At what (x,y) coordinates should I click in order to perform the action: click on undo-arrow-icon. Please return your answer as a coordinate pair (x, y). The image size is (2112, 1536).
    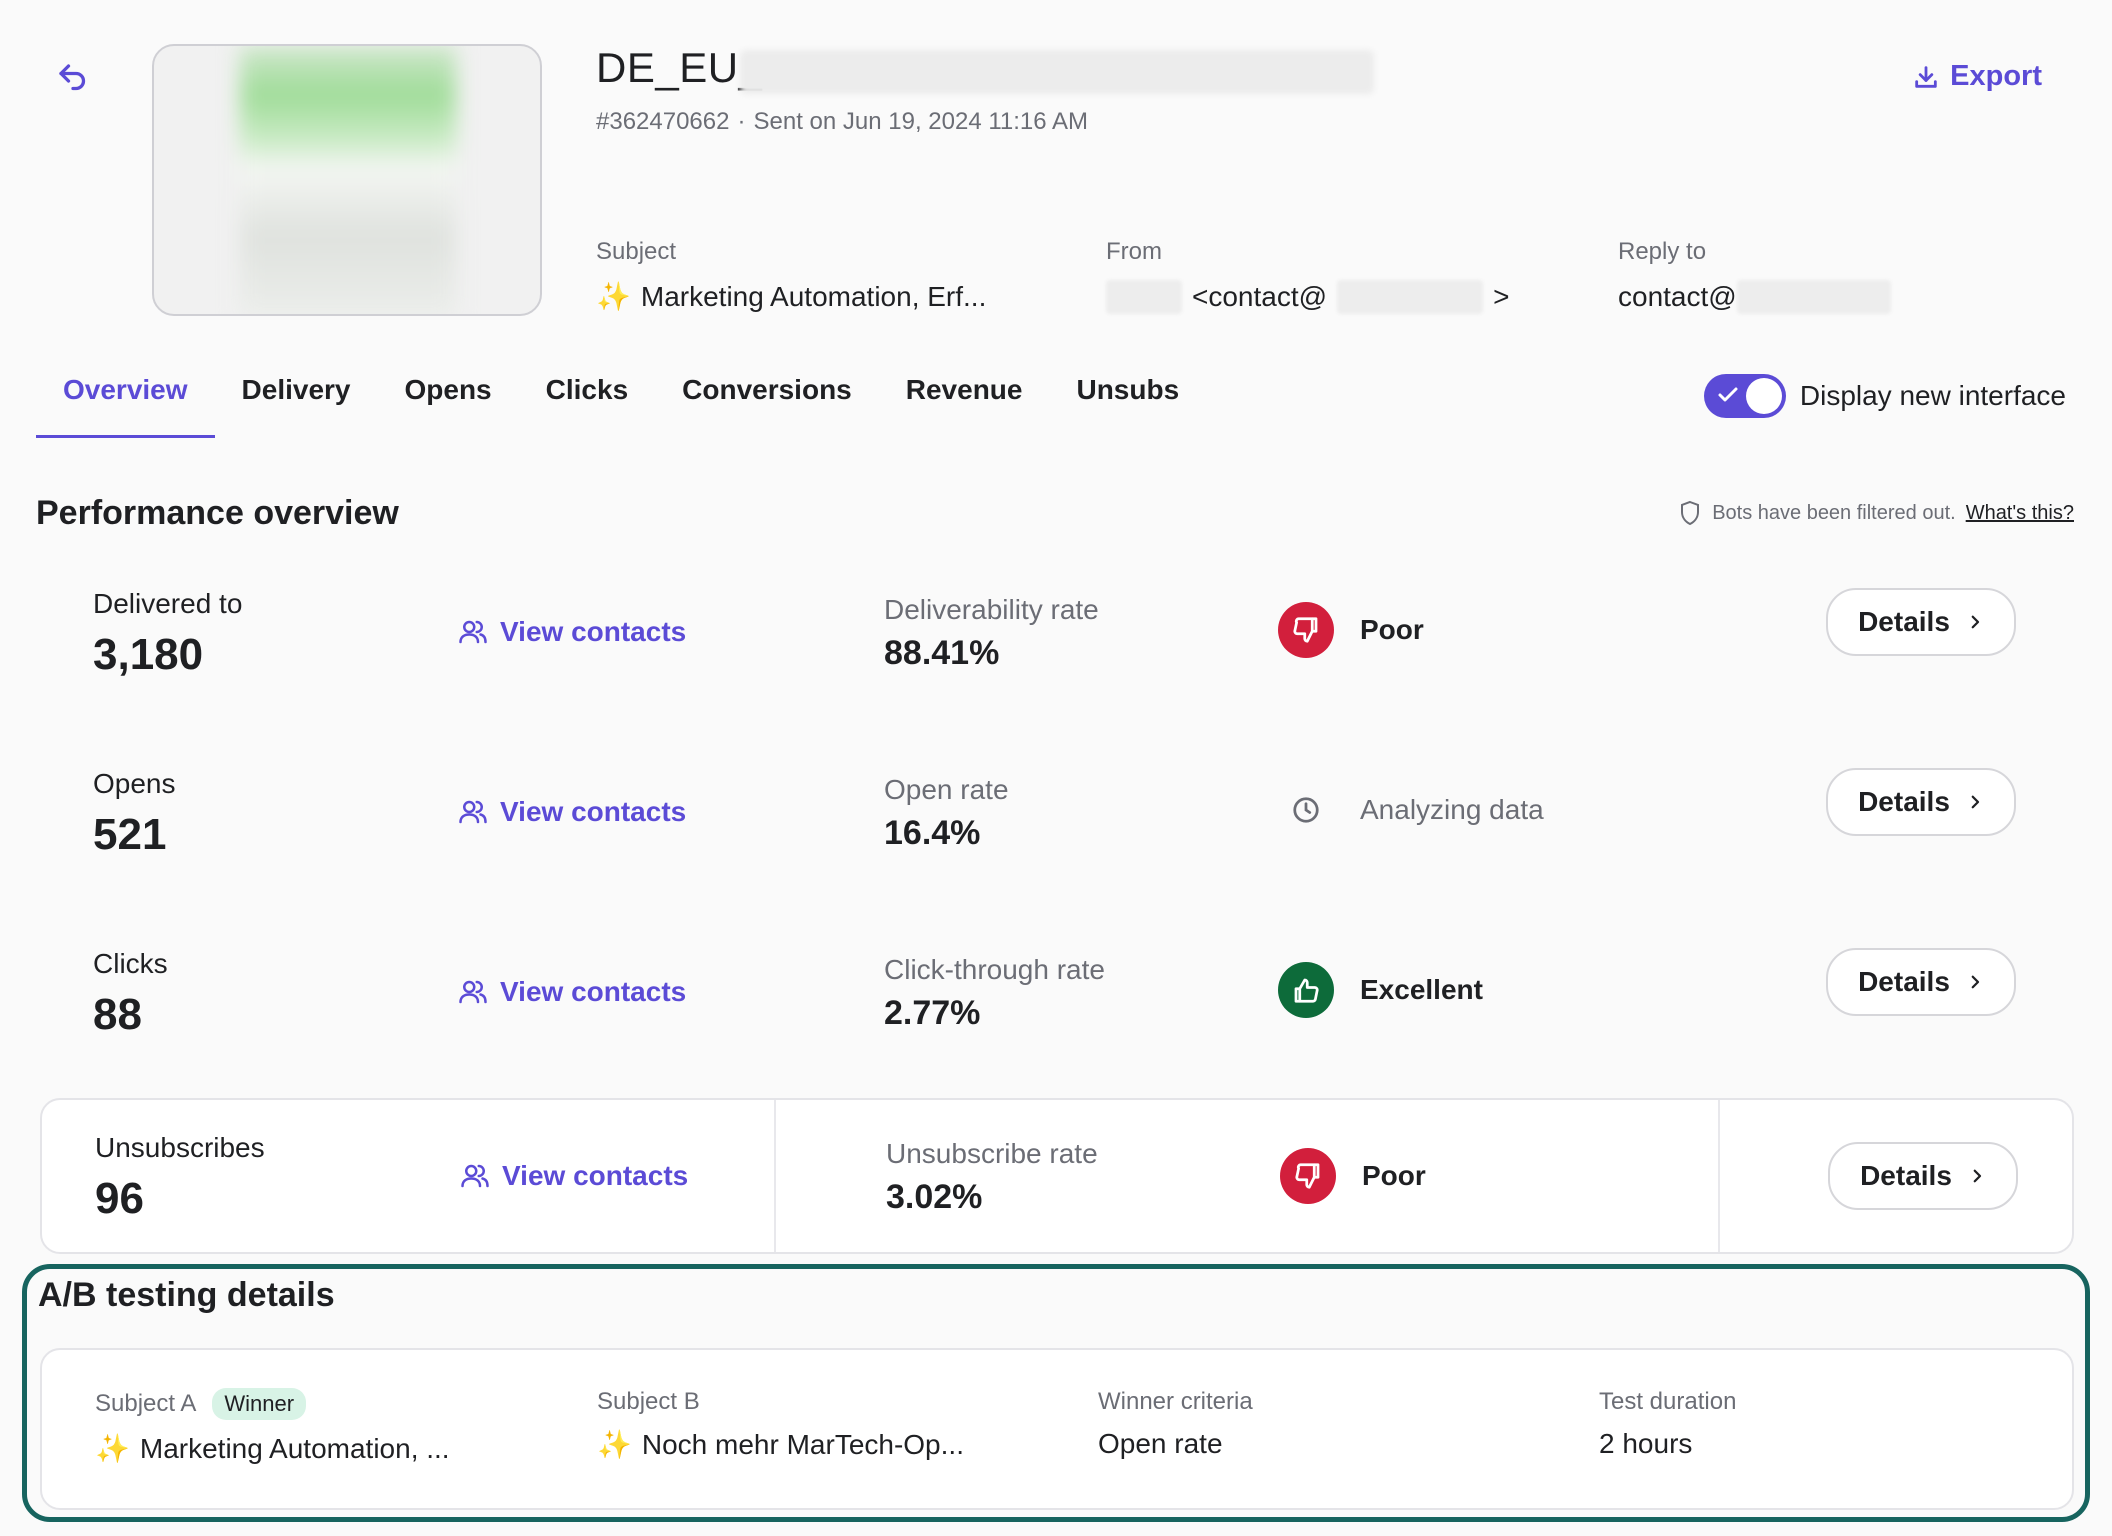
    Looking at the image, I should click on (72, 77).